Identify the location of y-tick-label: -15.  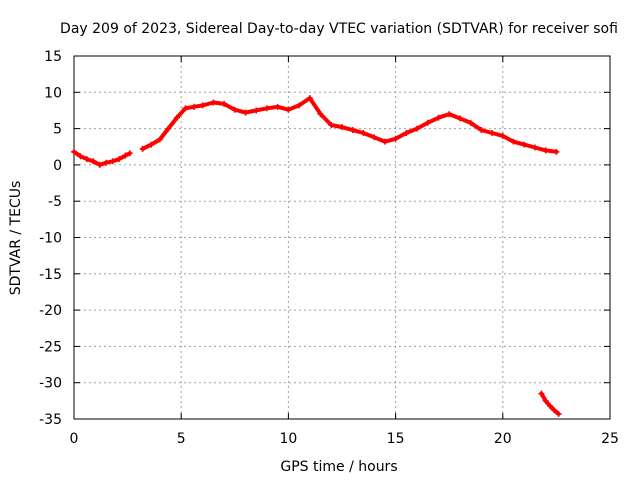
(50, 275).